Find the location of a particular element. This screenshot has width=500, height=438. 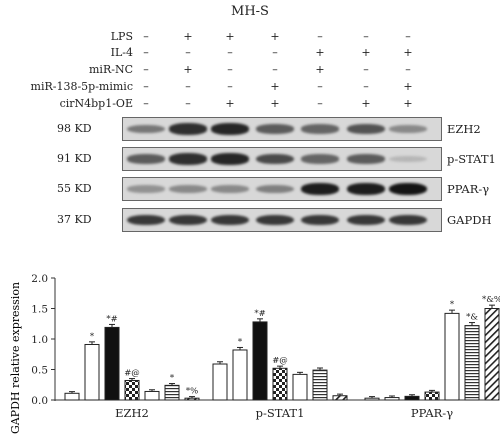

y-tick-label: 2.0 is located at coordinates (39, 279).